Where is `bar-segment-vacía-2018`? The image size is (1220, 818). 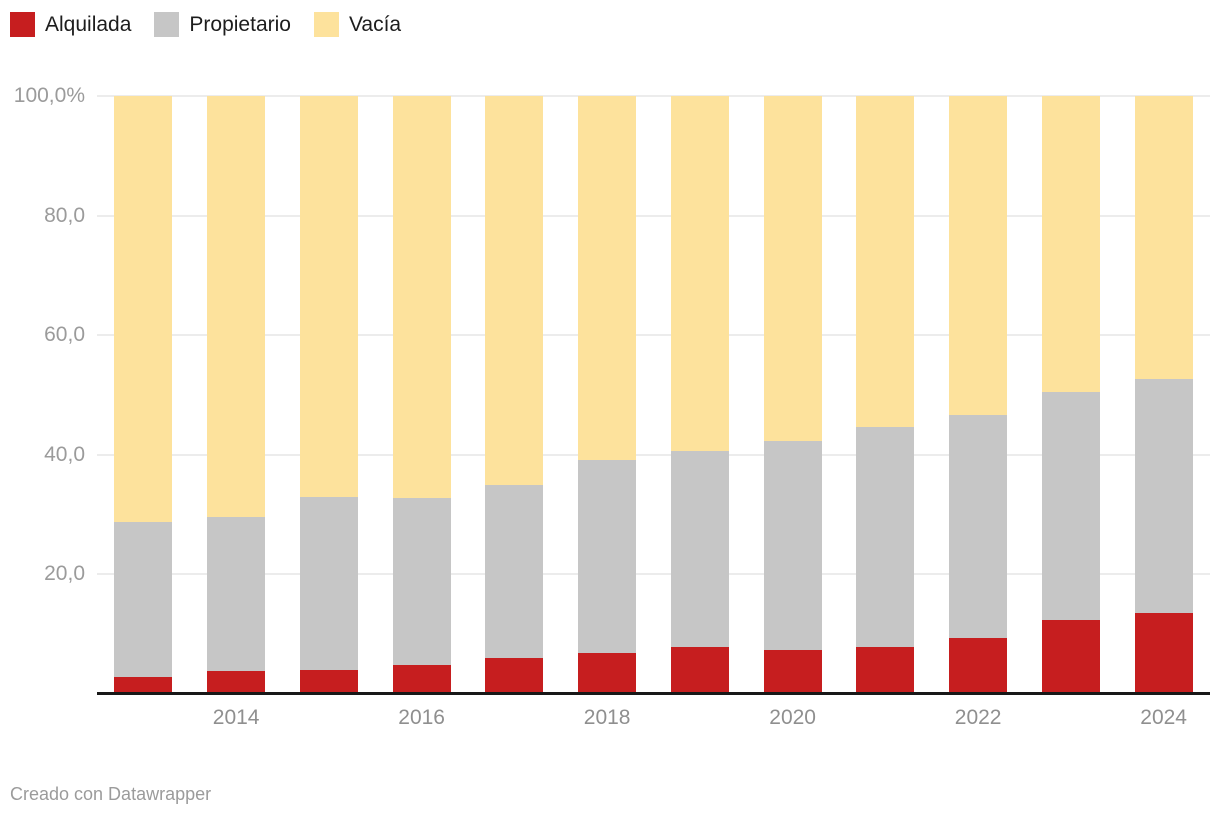 bar-segment-vacía-2018 is located at coordinates (607, 278).